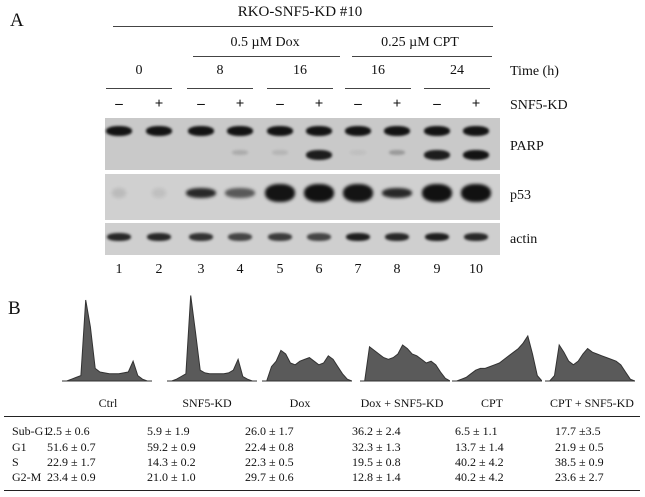  Describe the element at coordinates (397, 269) in the screenshot. I see `lane-number: 8` at that location.